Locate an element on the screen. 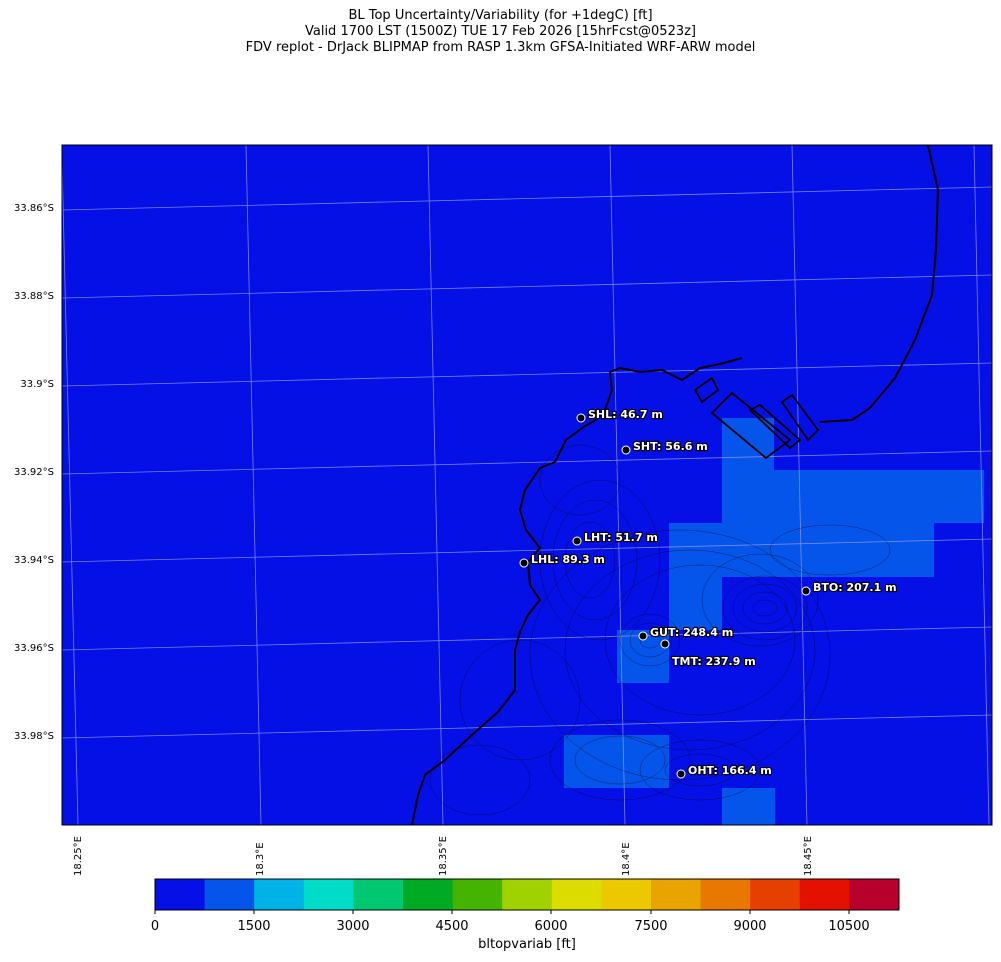 The height and width of the screenshot is (962, 1001). station-label: BTO: 207.1 m is located at coordinates (855, 587).